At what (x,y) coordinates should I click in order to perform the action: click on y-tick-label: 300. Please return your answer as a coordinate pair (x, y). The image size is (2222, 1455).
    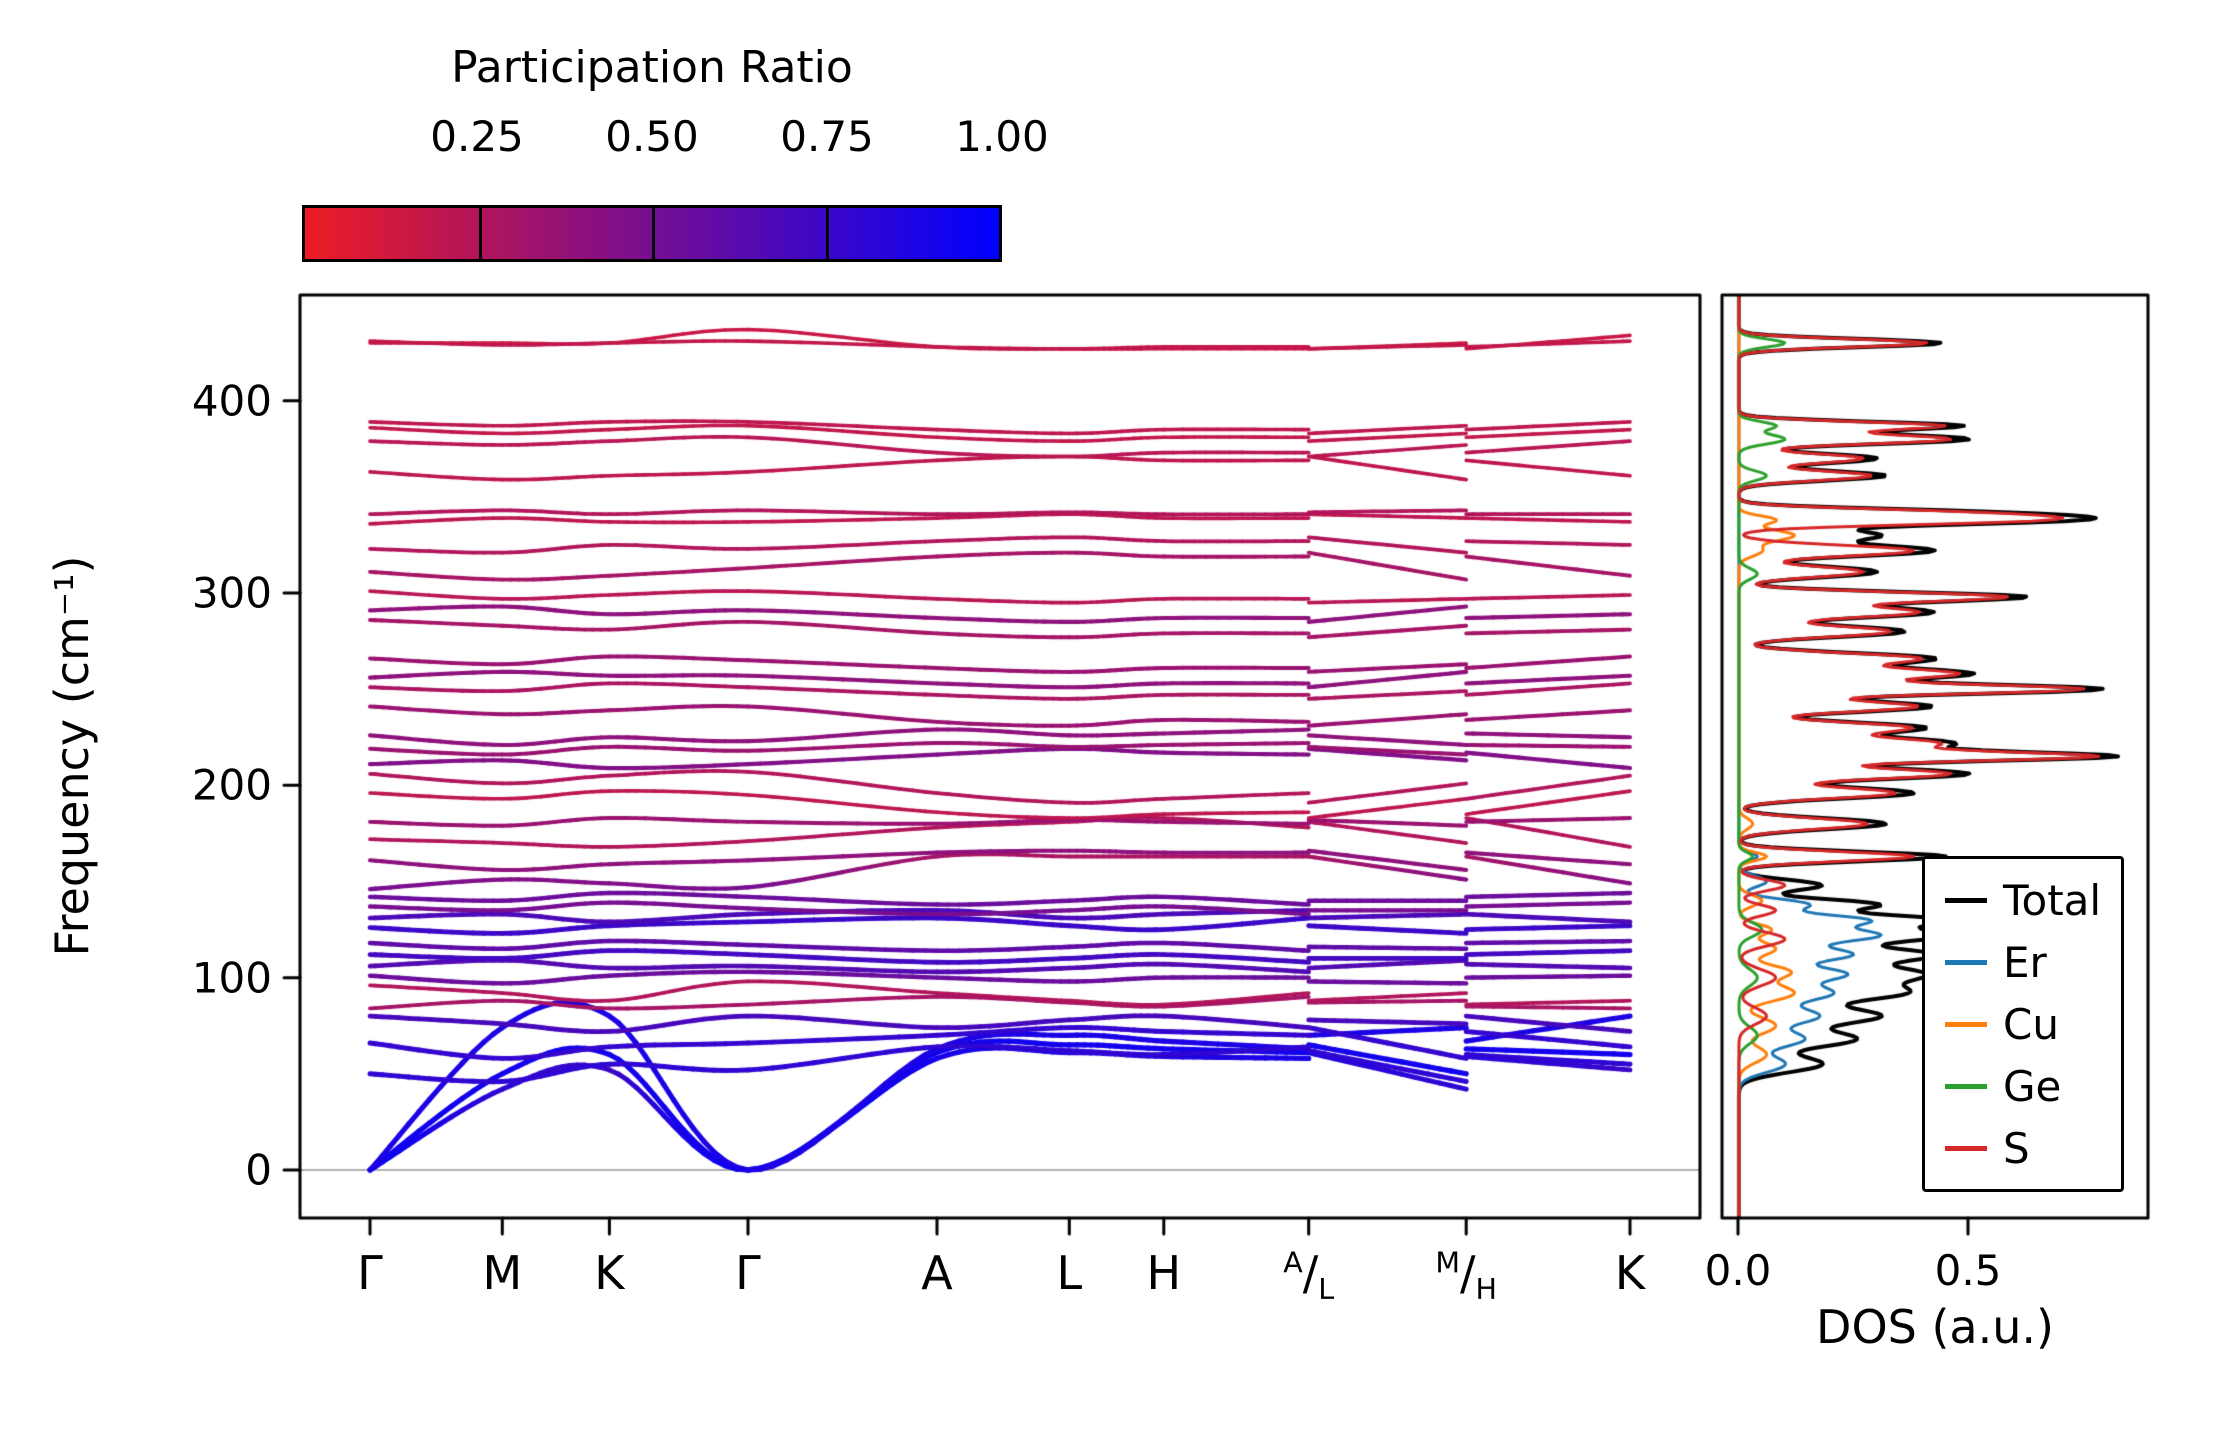
    Looking at the image, I should click on (231, 593).